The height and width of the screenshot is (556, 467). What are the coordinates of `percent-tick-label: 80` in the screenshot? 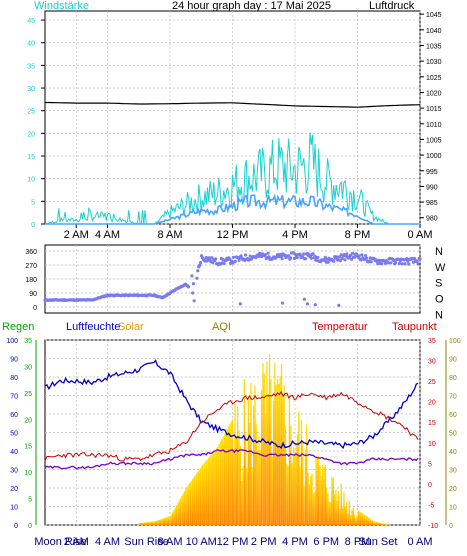 It's located at (453, 378).